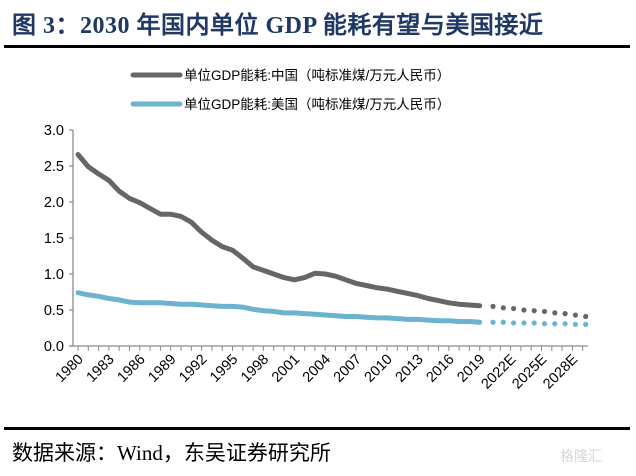 The height and width of the screenshot is (476, 636). What do you see at coordinates (278, 26) in the screenshot?
I see `figure-title: 图 3：2030 年国内单位 GDP 能耗有望与美国接近` at bounding box center [278, 26].